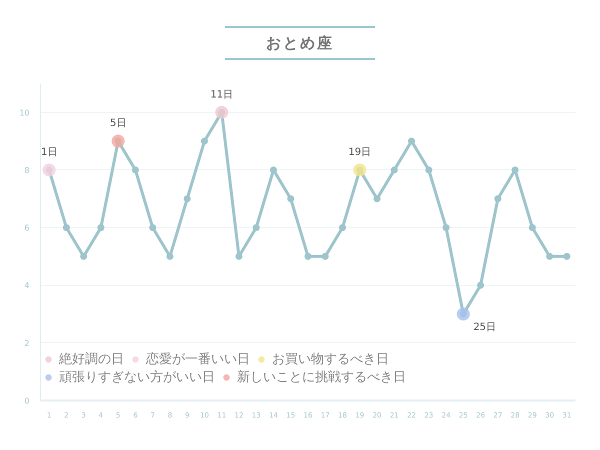  What do you see at coordinates (49, 152) in the screenshot?
I see `annotation: 1日` at bounding box center [49, 152].